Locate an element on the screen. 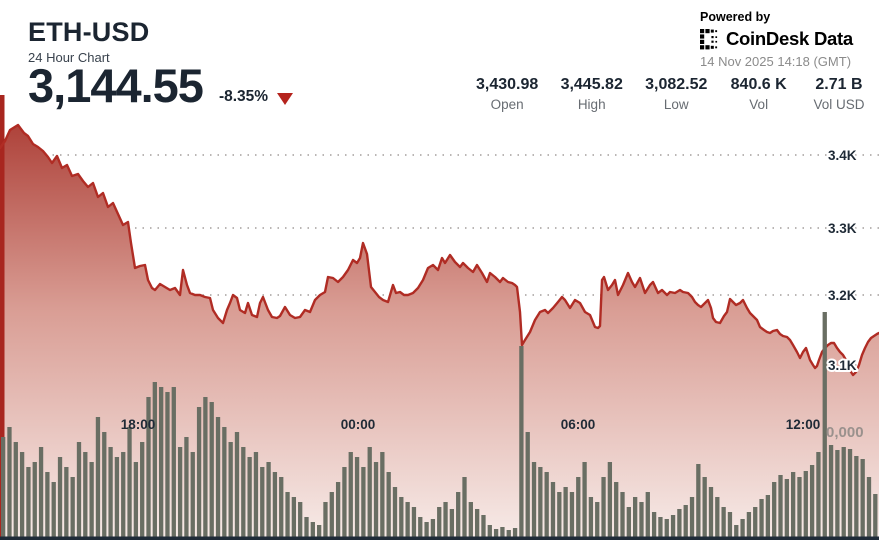  chart-timestamp: 14 Nov 2025 14:18 (GMT) is located at coordinates (776, 61).